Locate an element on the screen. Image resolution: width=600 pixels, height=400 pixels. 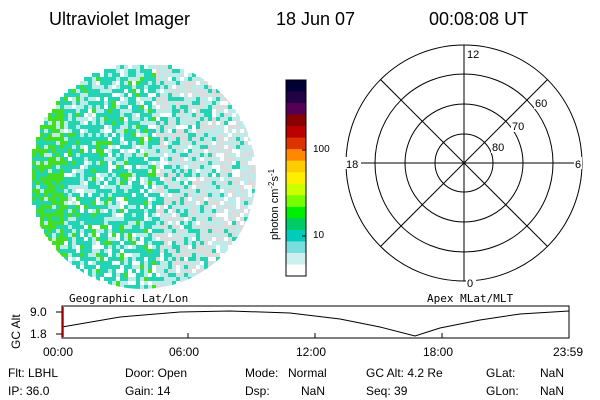
mlt-label-12: 12 is located at coordinates (473, 55).